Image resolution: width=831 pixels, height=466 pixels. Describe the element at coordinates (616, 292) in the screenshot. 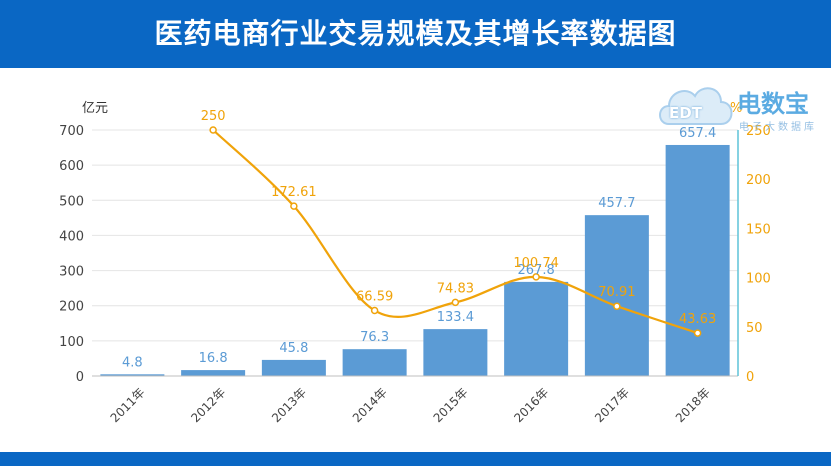

I see `growth-rate-label: 70.91` at that location.